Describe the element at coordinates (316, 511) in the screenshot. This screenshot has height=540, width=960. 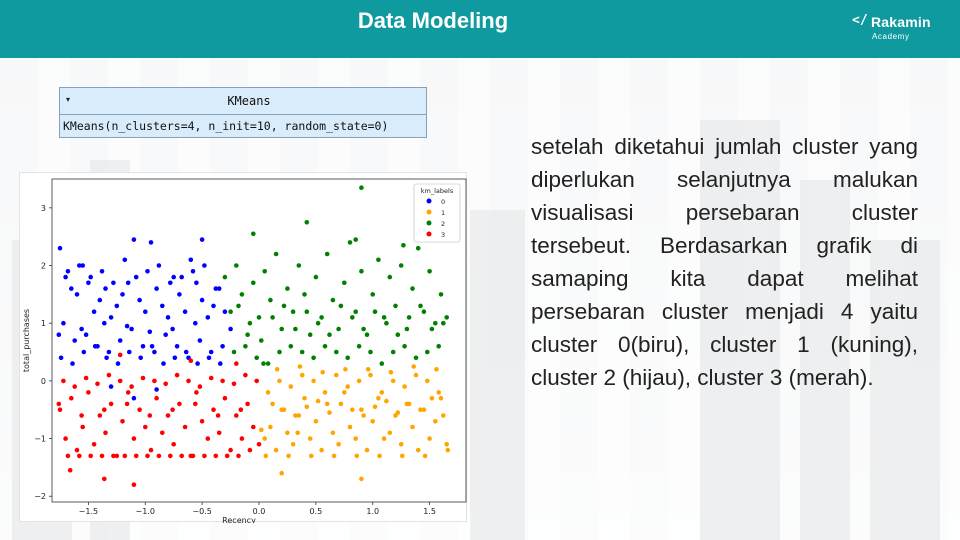
I see `x-tick-label: 0.5` at that location.